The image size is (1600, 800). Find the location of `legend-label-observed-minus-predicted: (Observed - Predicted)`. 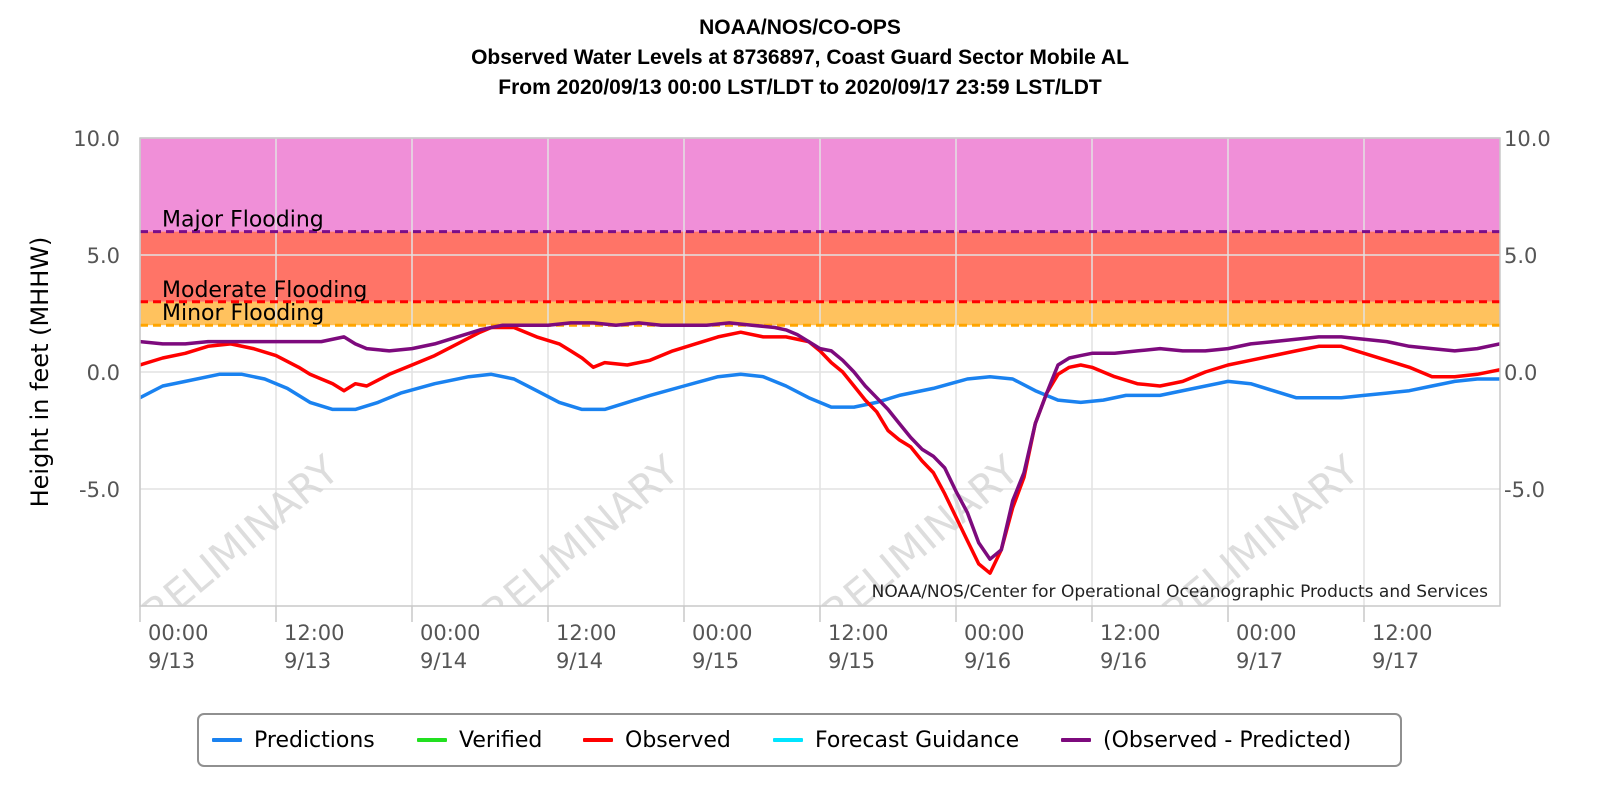

legend-label-observed-minus-predicted: (Observed - Predicted) is located at coordinates (1227, 740).